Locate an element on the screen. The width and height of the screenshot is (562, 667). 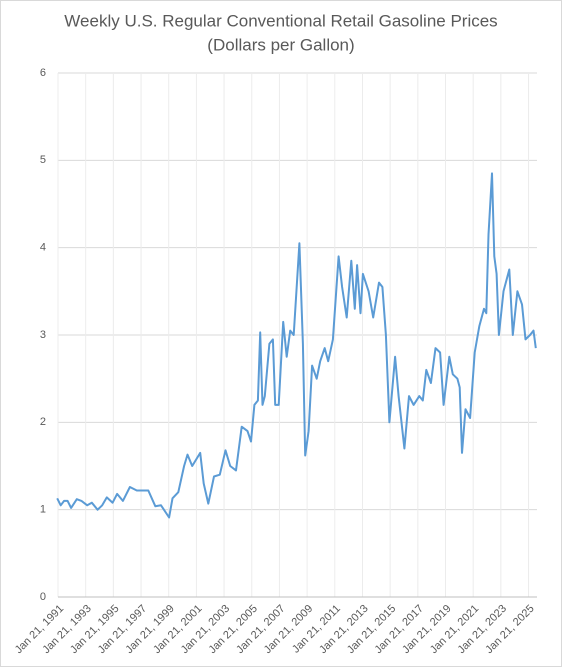
y-tick-label: 3 is located at coordinates (43, 335).